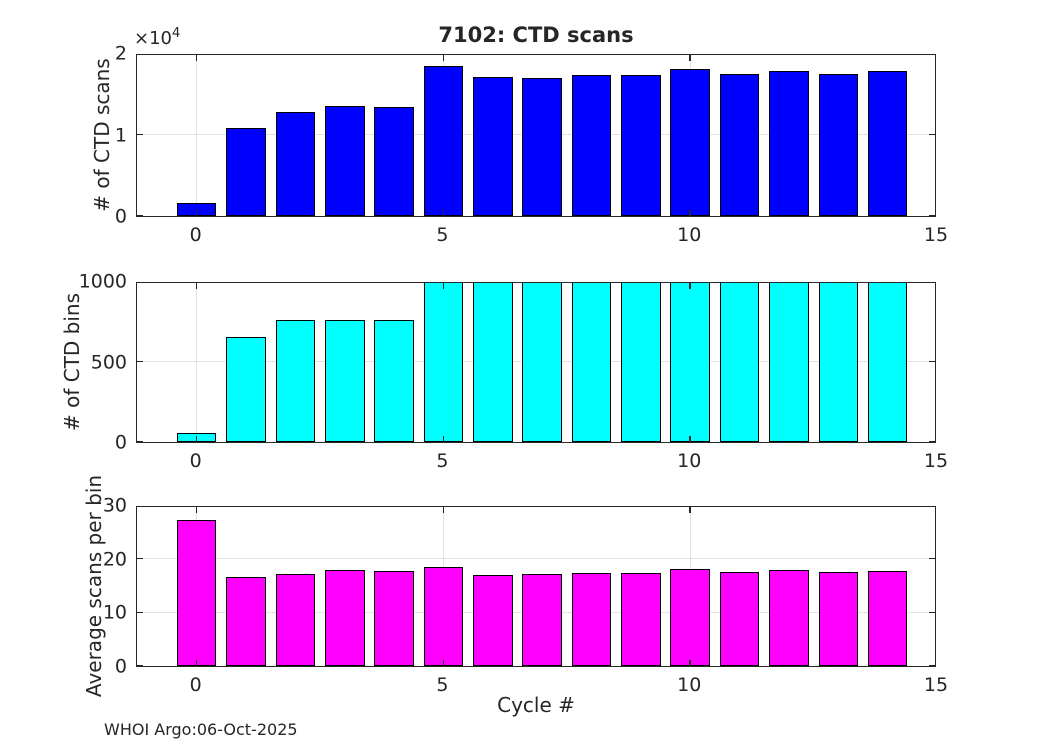  Describe the element at coordinates (536, 705) in the screenshot. I see `x-axis-label: Cycle #` at that location.